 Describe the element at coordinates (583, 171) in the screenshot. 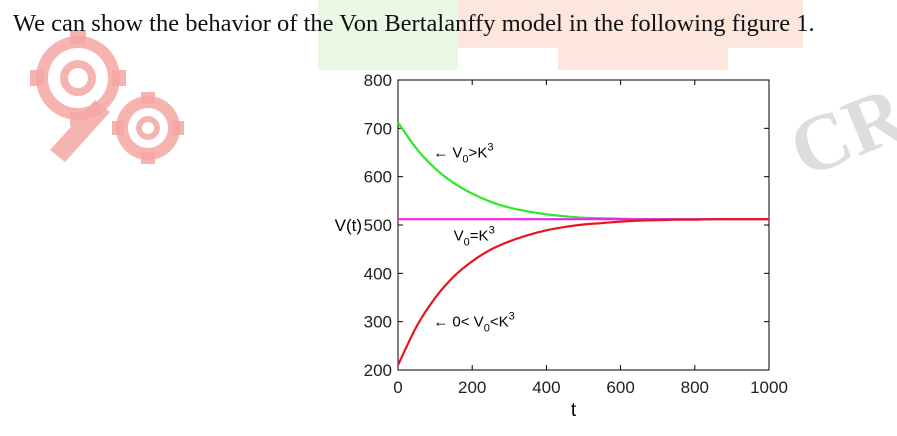

I see `green-curve-v0-above-k3` at that location.